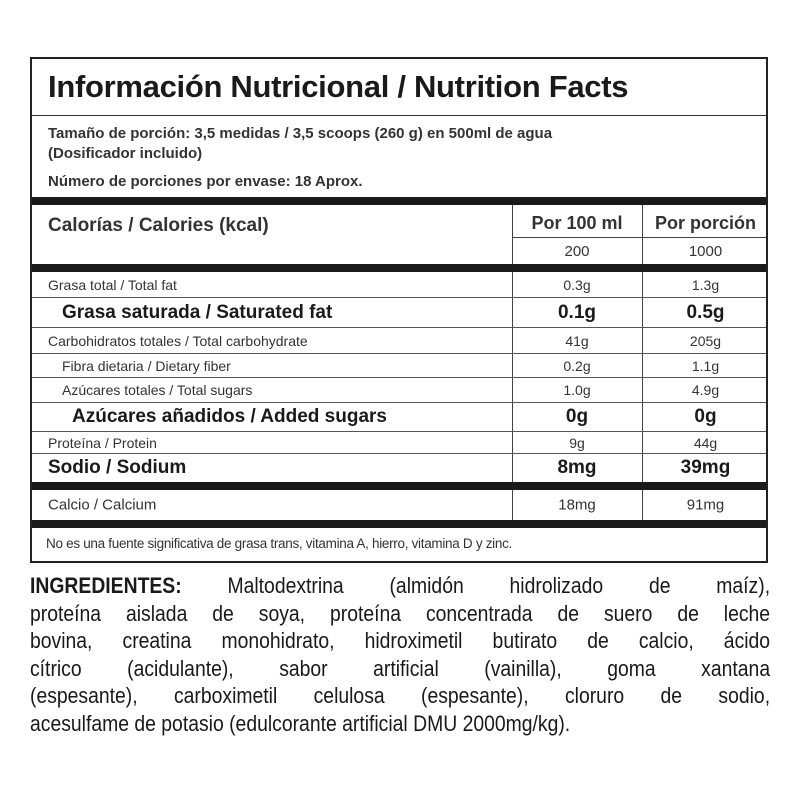  I want to click on calories-label: Calorías / Calories (kcal), so click(158, 225).